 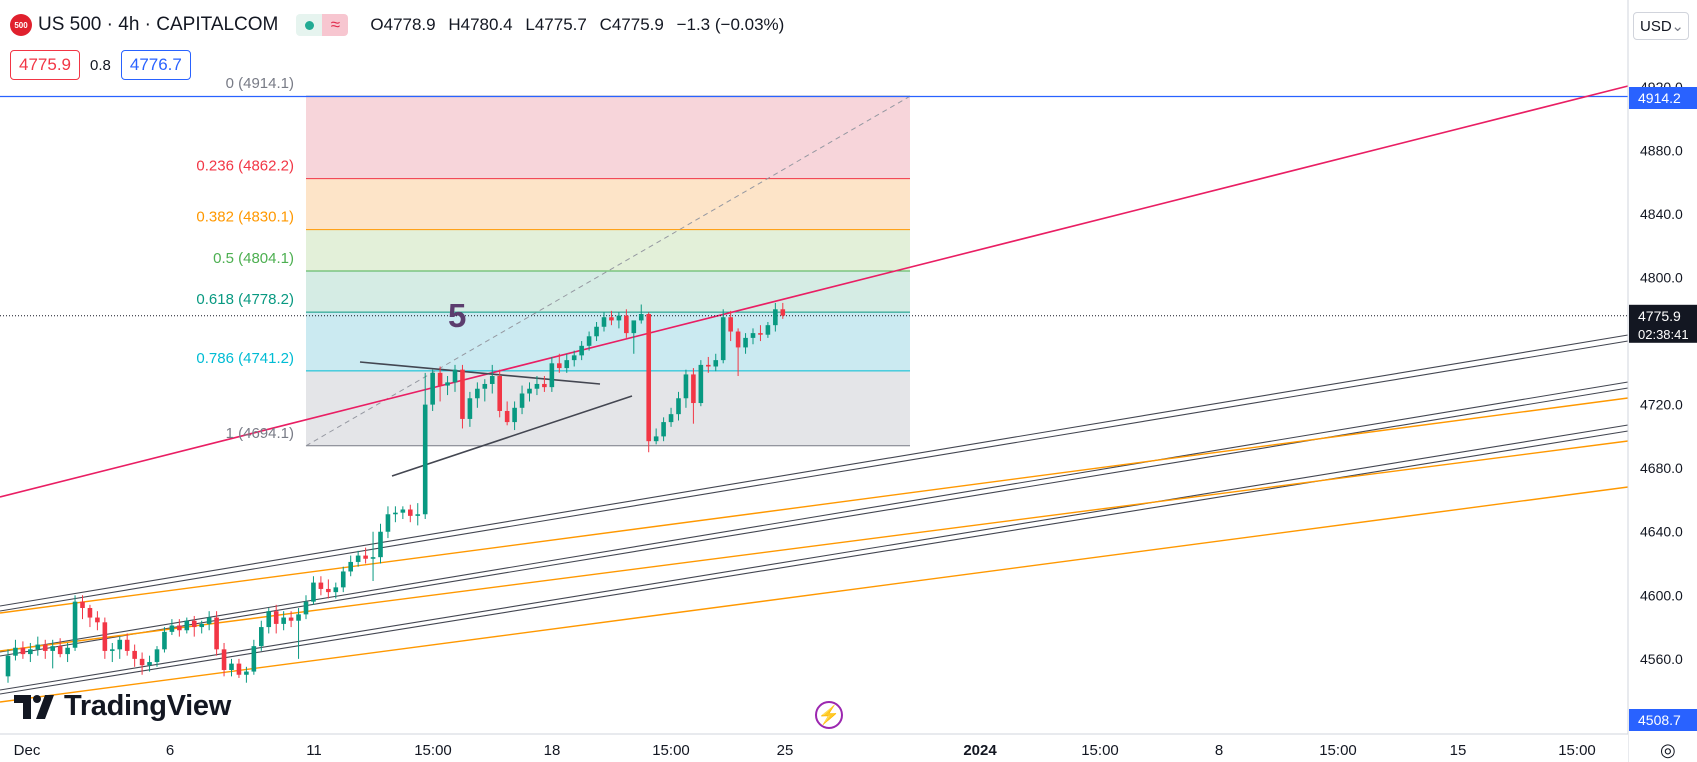 I want to click on wave-indicator-icon: ≈, so click(x=335, y=25).